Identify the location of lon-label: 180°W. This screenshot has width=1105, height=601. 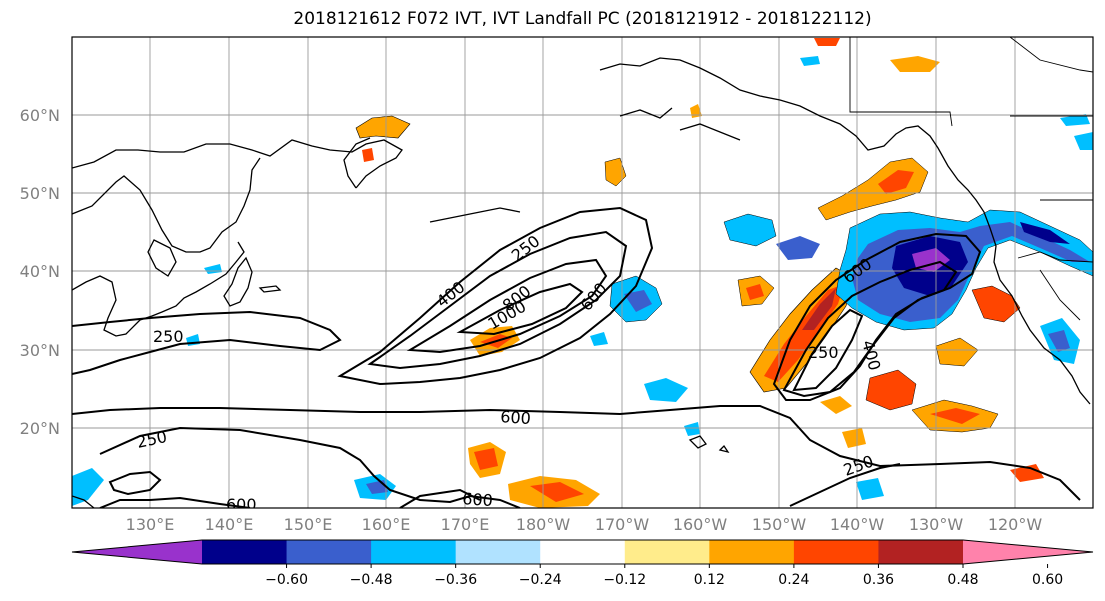
(543, 524).